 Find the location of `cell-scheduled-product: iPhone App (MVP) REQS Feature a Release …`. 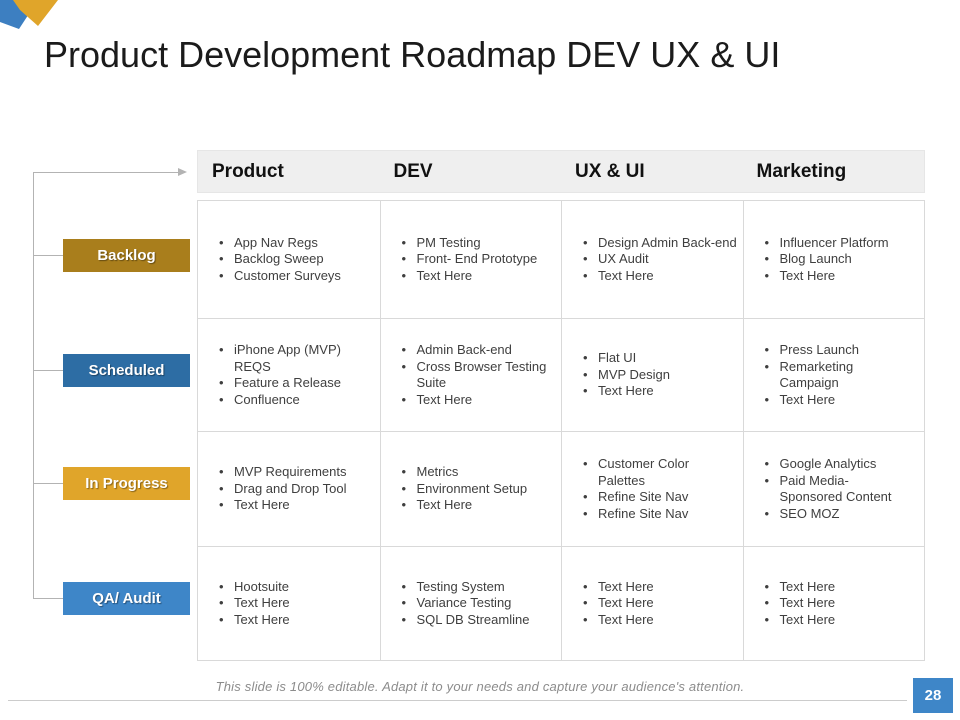

cell-scheduled-product: iPhone App (MVP) REQS Feature a Release … is located at coordinates (289, 374).